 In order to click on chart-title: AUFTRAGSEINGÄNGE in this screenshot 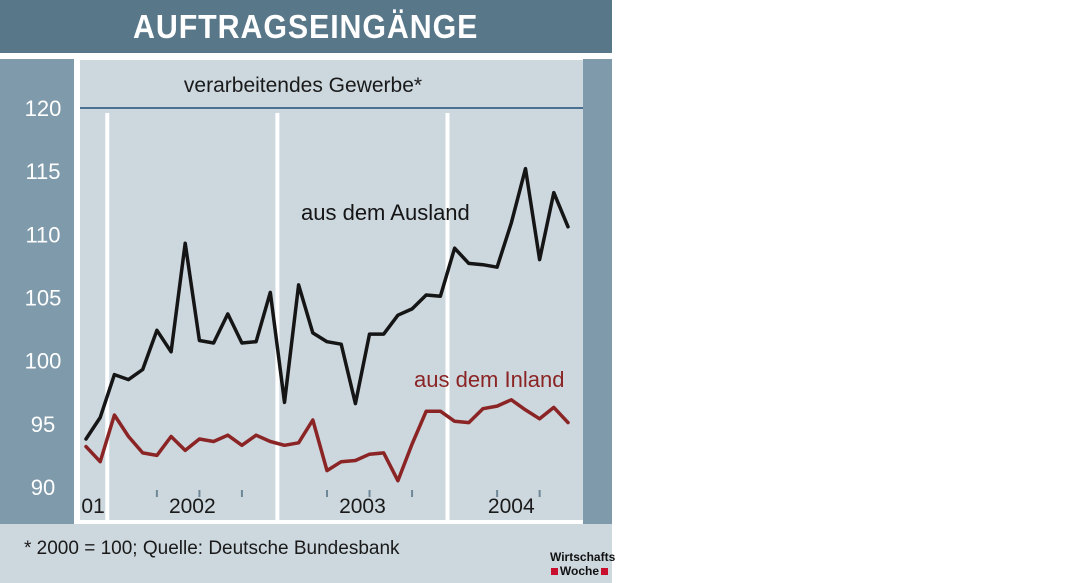, I will do `click(306, 26)`.